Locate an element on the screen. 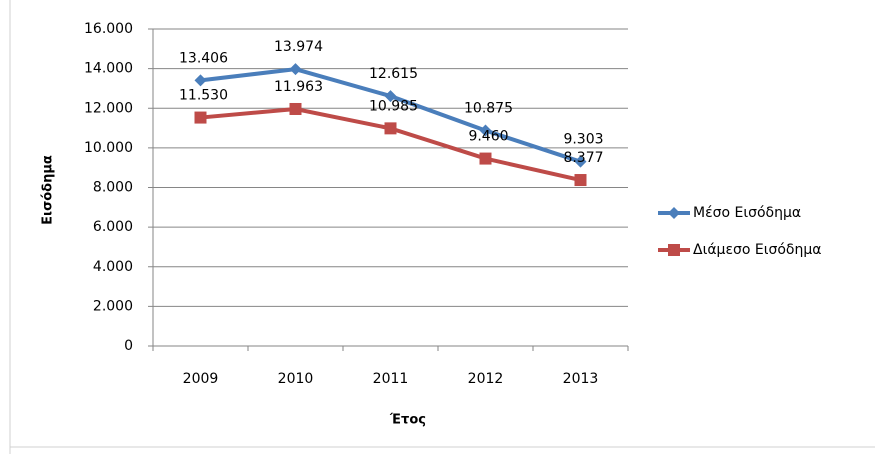 This screenshot has width=875, height=454. y-tick-label: 12.000 is located at coordinates (108, 108).